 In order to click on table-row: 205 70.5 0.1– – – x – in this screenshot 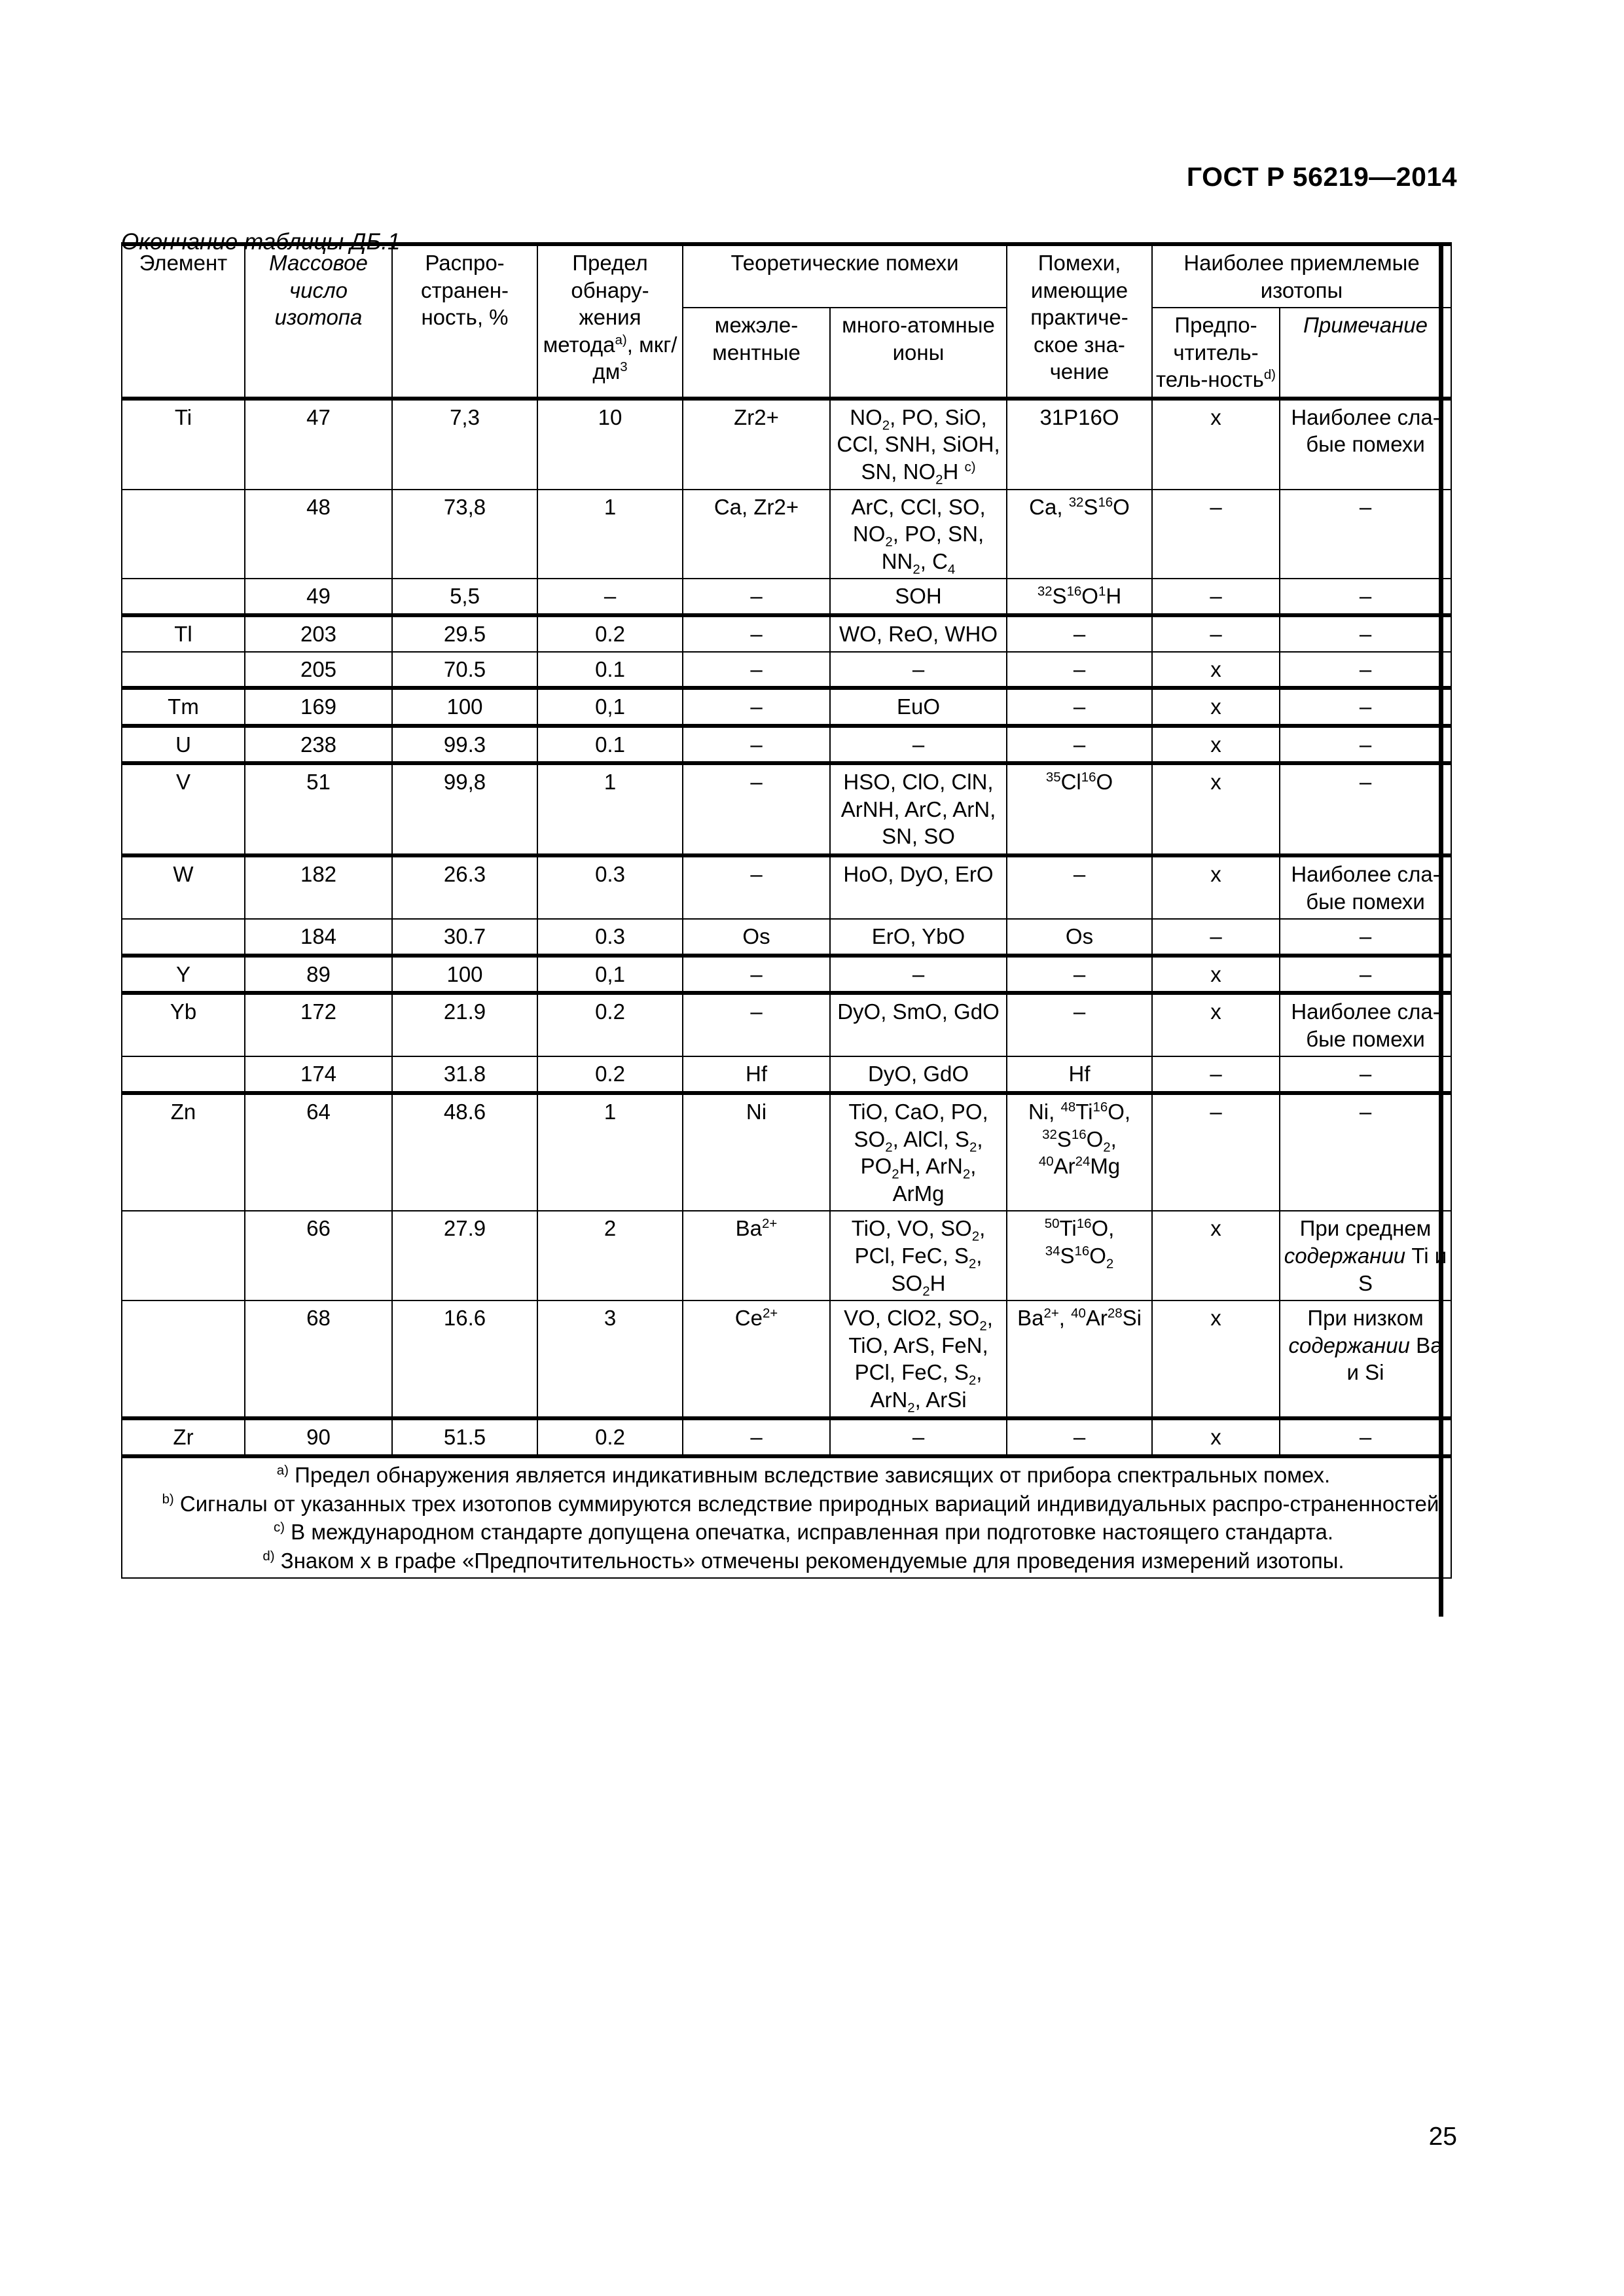, I will do `click(786, 670)`.